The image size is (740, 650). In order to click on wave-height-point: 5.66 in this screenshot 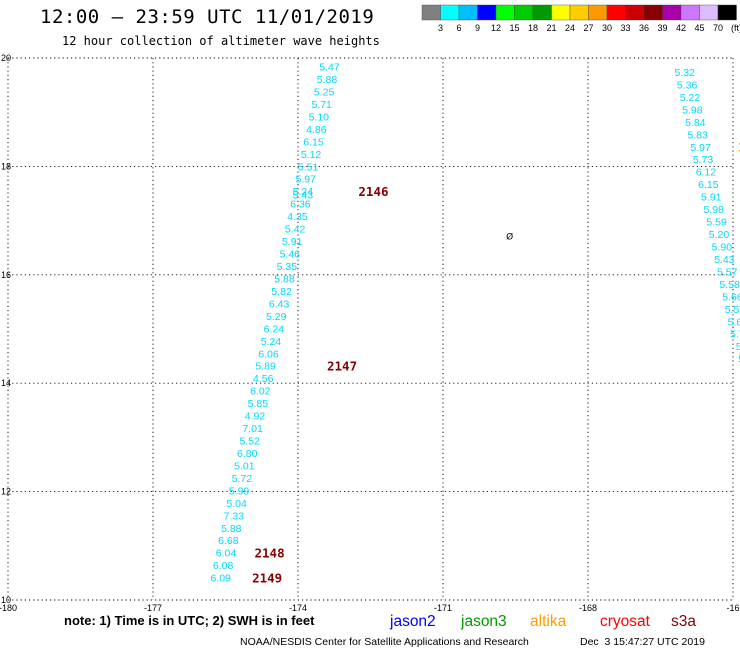, I will do `click(731, 297)`.